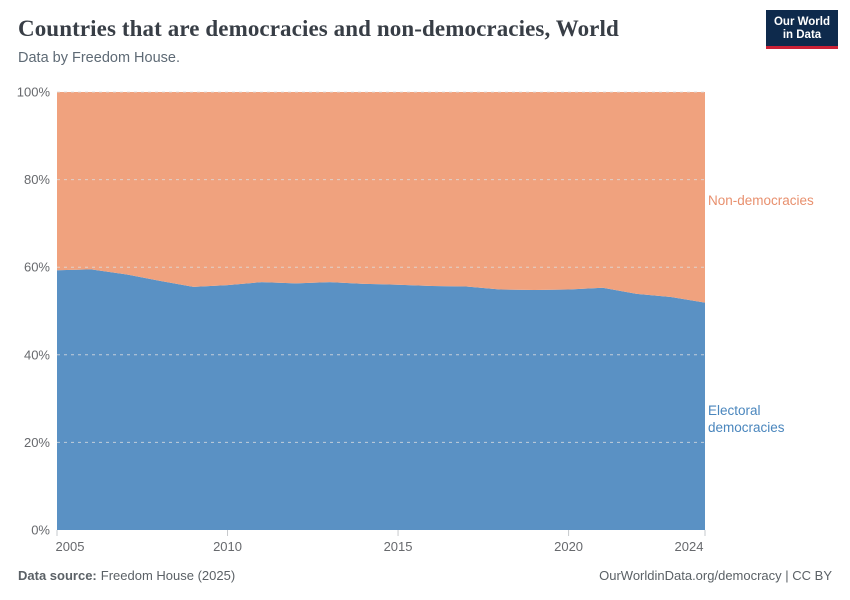 The height and width of the screenshot is (600, 850). Describe the element at coordinates (99, 58) in the screenshot. I see `page-subtitle: Data by Freedom House.` at that location.